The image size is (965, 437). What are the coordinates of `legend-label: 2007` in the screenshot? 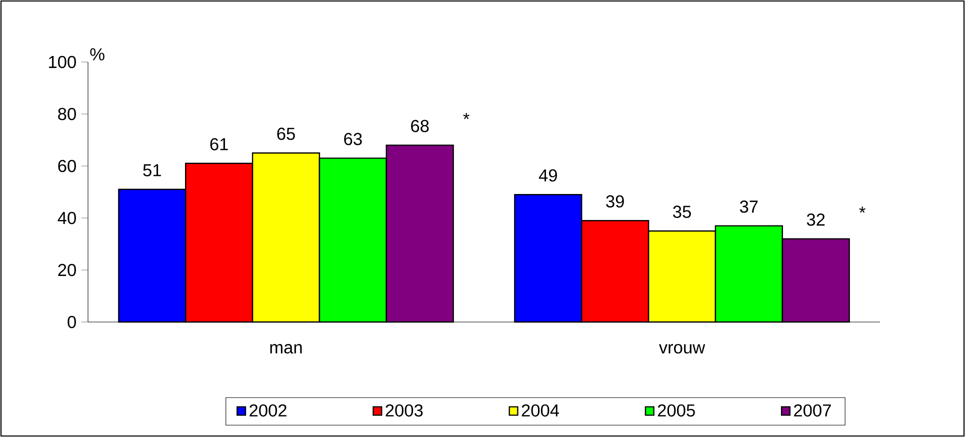 It's located at (812, 410).